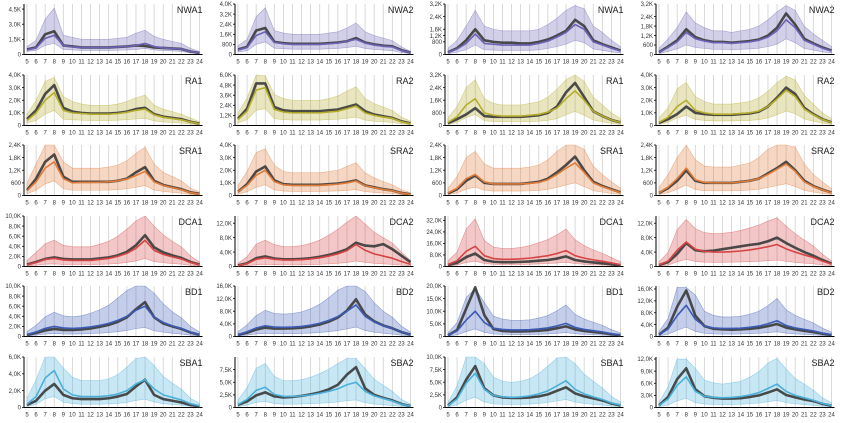 The height and width of the screenshot is (423, 842). Describe the element at coordinates (646, 18) in the screenshot. I see `y-tick-label: 2,4K` at that location.